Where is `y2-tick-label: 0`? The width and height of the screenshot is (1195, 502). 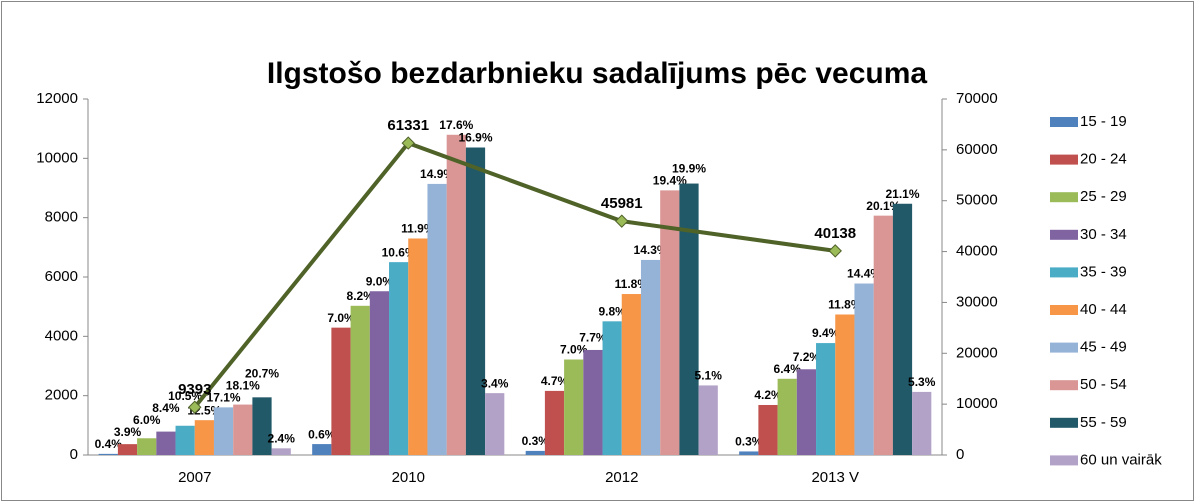 y2-tick-label: 0 is located at coordinates (960, 454).